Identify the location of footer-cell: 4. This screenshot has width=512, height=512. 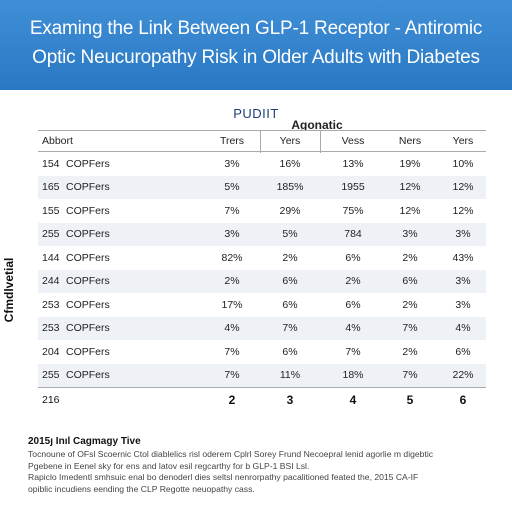
(353, 399).